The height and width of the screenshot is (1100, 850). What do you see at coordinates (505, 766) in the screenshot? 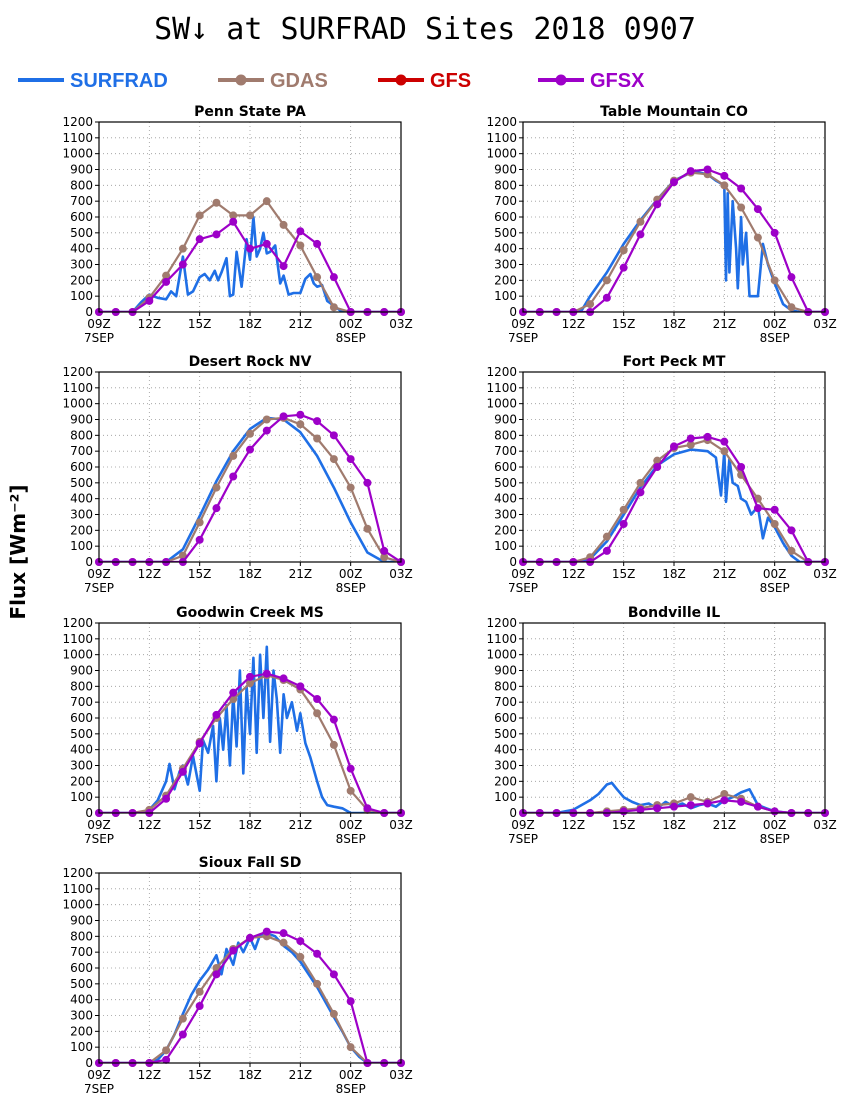
I see `y-tick-label: 300` at bounding box center [505, 766].